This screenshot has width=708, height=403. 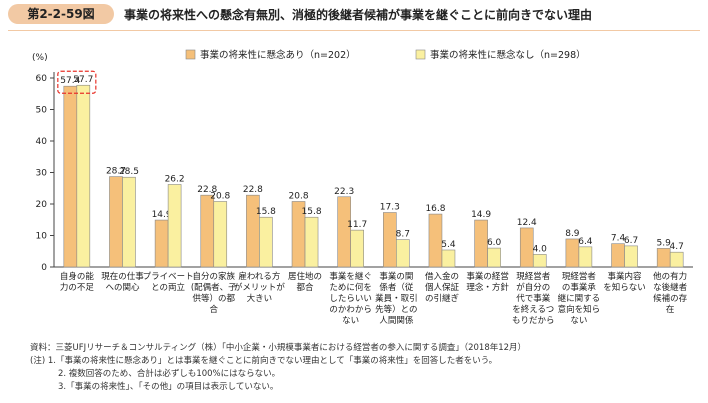 I want to click on category-label: 借入金の, so click(x=442, y=276).